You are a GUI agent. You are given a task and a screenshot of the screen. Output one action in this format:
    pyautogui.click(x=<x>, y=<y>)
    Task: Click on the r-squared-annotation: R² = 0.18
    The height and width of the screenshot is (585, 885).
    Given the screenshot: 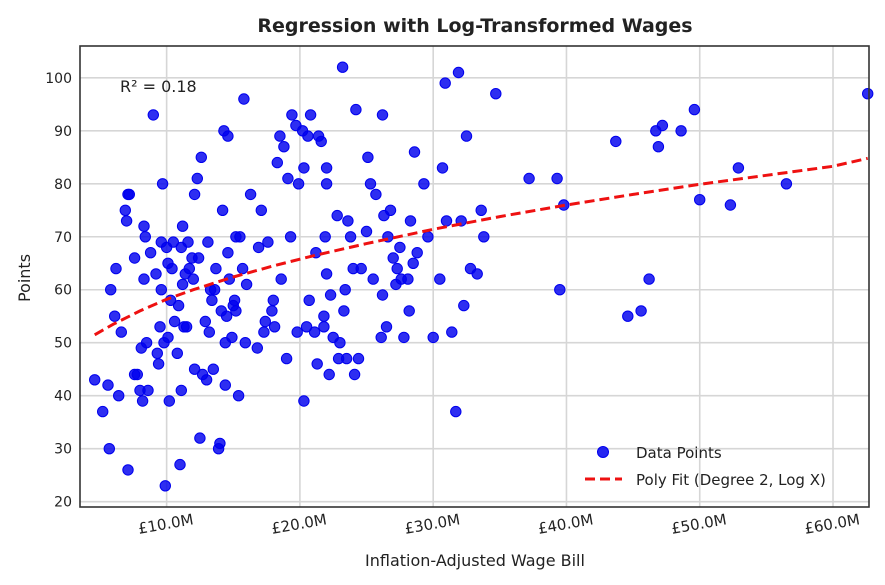 What is the action you would take?
    pyautogui.click(x=158, y=86)
    